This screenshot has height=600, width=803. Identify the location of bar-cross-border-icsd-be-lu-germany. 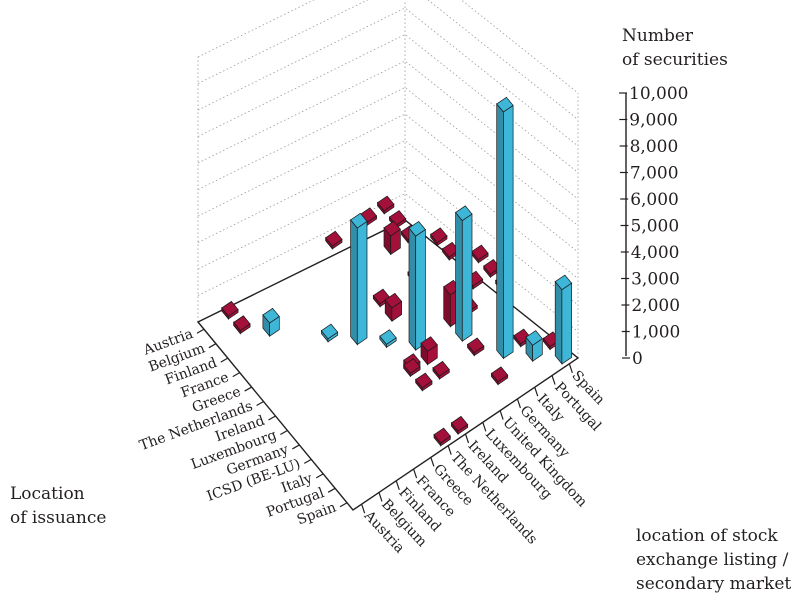
(475, 347).